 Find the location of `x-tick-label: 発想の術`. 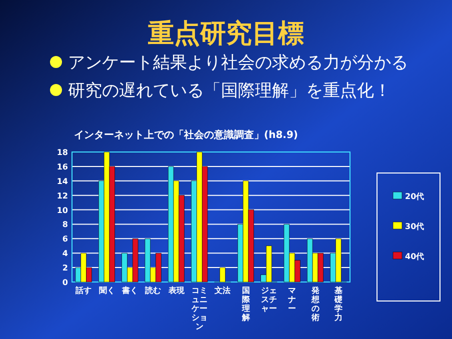

x-tick-label: 発想の術 is located at coordinates (315, 304).